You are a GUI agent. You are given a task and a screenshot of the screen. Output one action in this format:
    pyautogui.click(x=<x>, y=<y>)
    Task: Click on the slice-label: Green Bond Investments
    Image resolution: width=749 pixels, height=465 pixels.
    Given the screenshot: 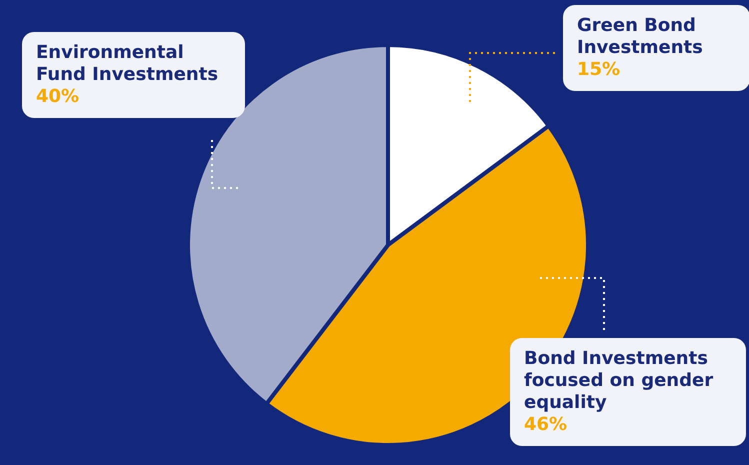 What is the action you would take?
    pyautogui.click(x=640, y=37)
    